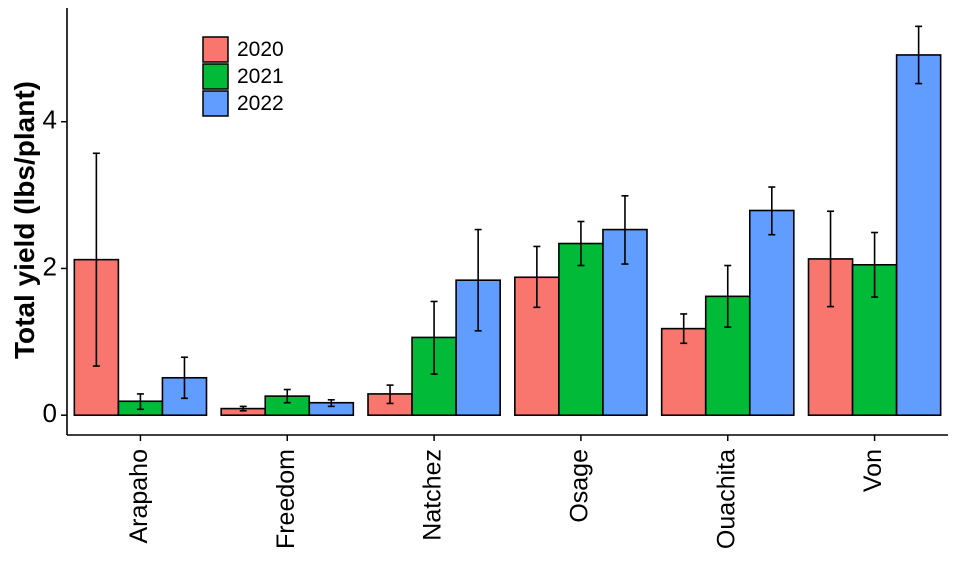 The image size is (958, 564). Describe the element at coordinates (139, 496) in the screenshot. I see `x-tick-label-arapaho: Arapaho` at that location.